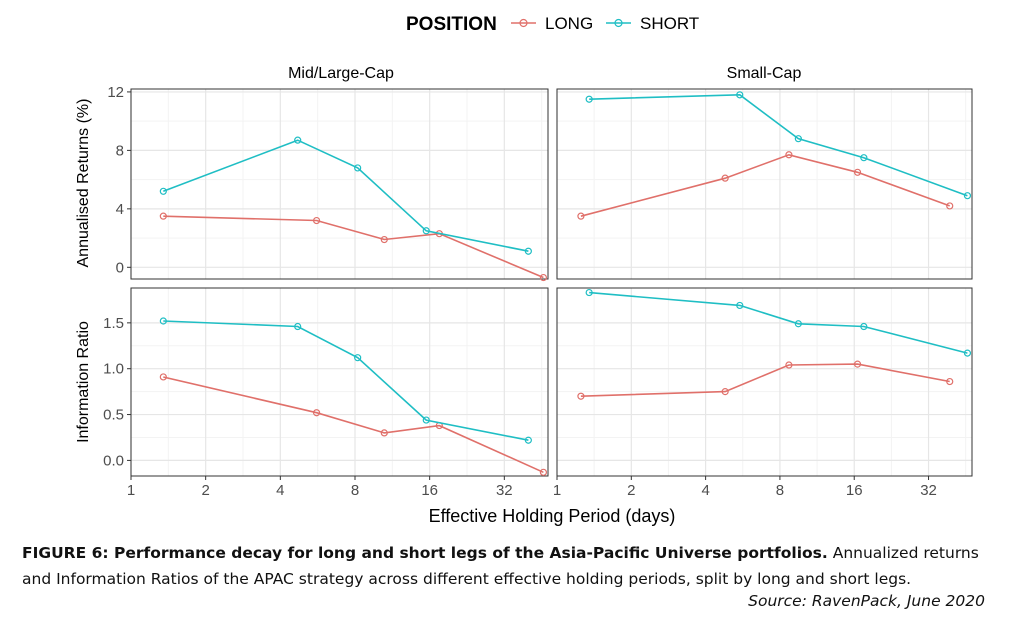  I want to click on source-note: Source: RavenPack, June 2020, so click(866, 601).